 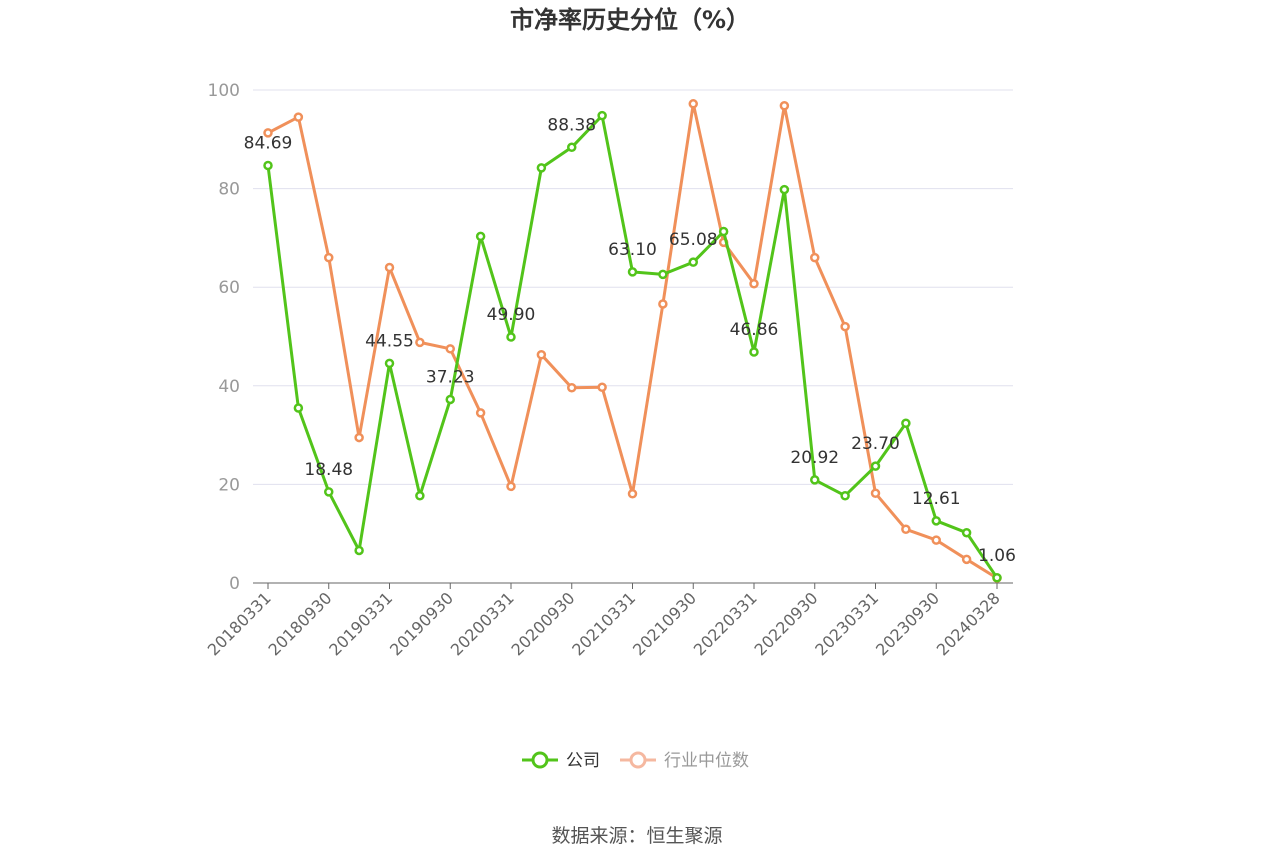 I want to click on data-label: 84.69, so click(x=268, y=143).